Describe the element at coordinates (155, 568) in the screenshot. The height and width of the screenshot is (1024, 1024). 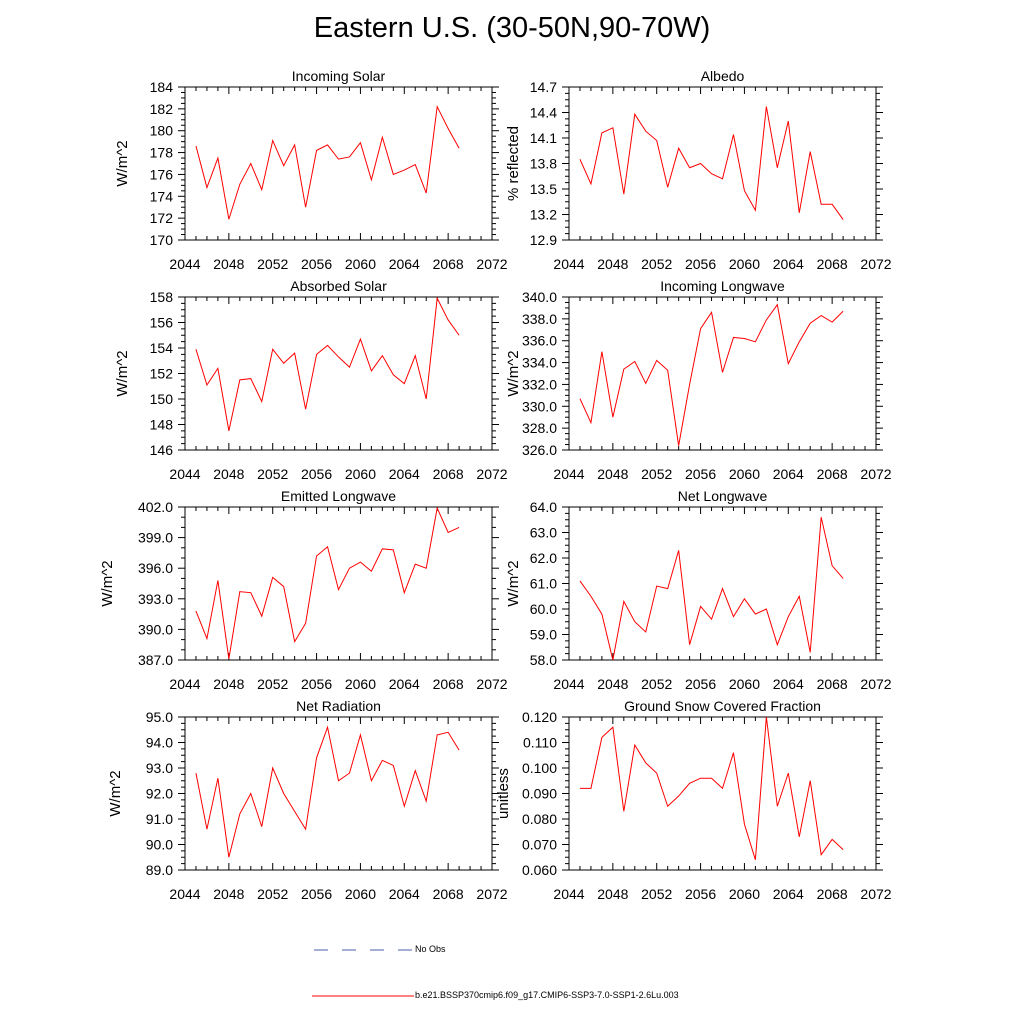
I see `y-tick-label: 396.0` at that location.